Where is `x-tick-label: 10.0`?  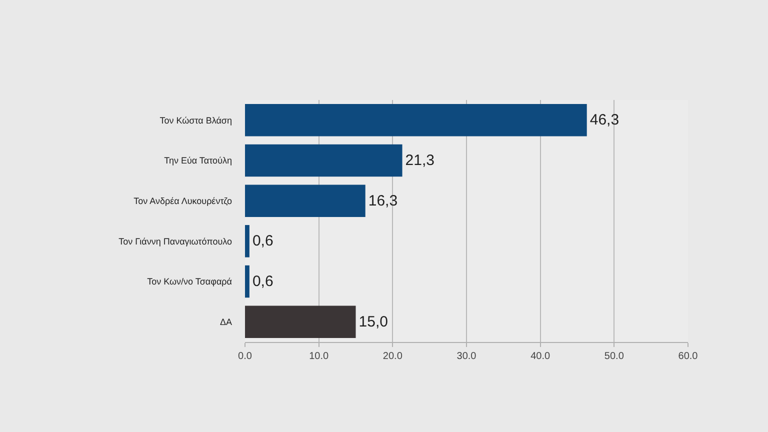
x-tick-label: 10.0 is located at coordinates (319, 356).